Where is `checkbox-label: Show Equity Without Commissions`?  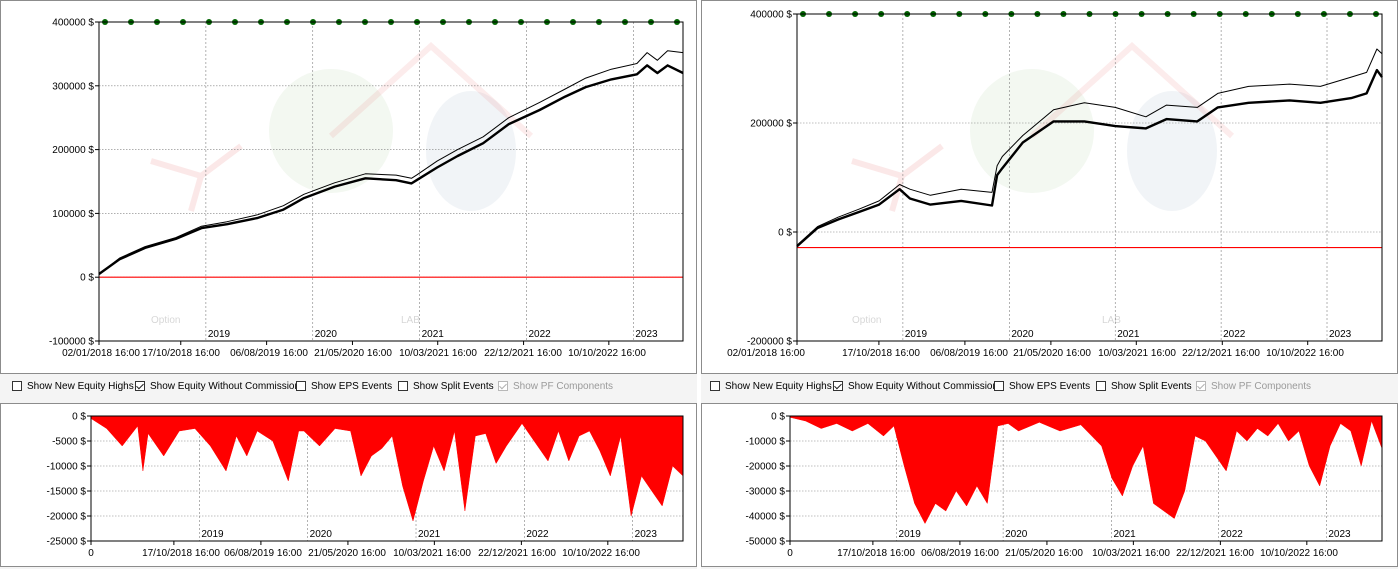
checkbox-label: Show Equity Without Commissions is located at coordinates (926, 386).